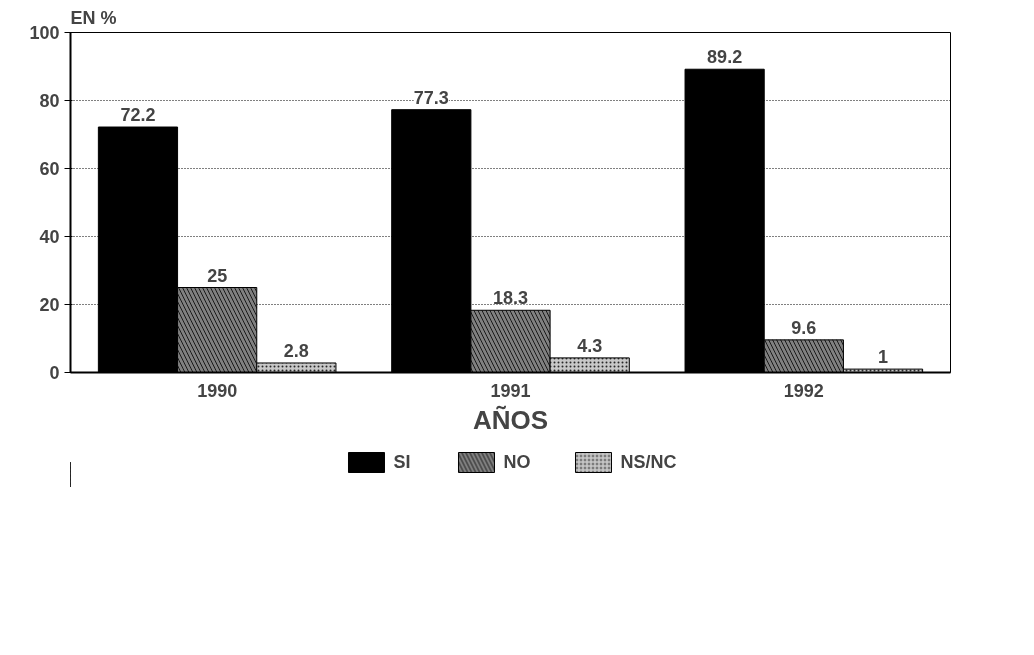  I want to click on legend-label: SI, so click(402, 462).